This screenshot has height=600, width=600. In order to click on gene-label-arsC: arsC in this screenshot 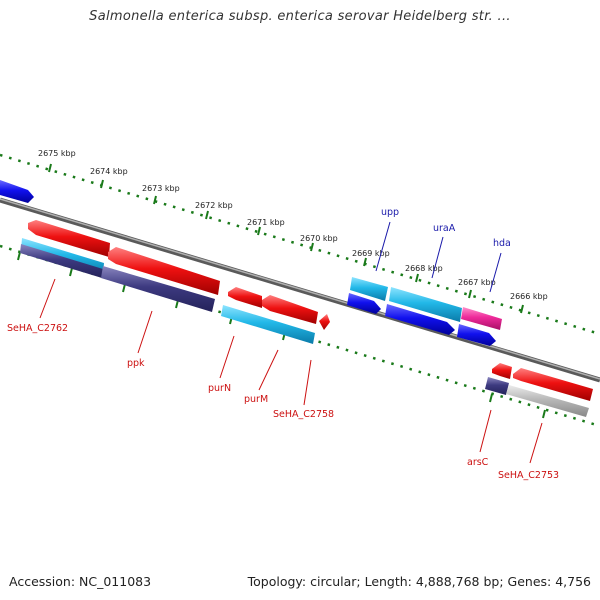, I will do `click(478, 462)`.